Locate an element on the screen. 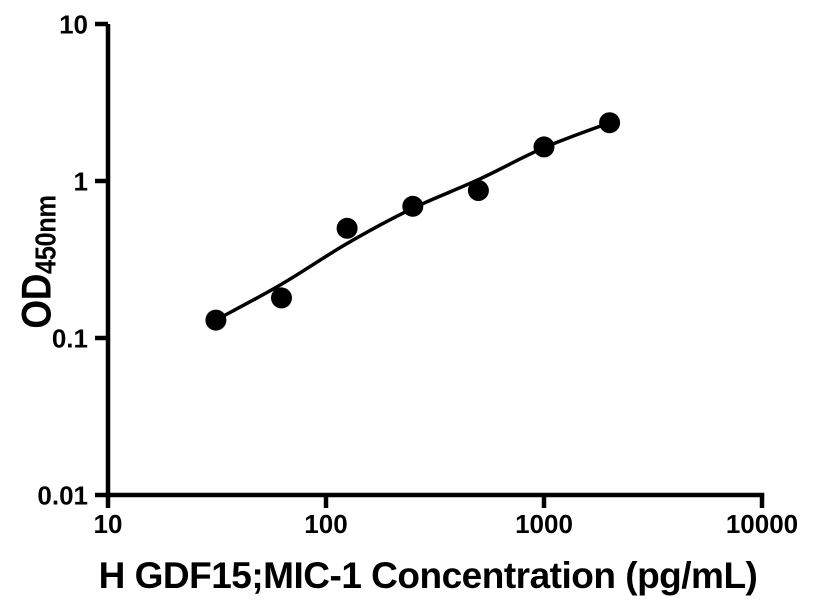  y-axis-title-main: OD is located at coordinates (36, 301).